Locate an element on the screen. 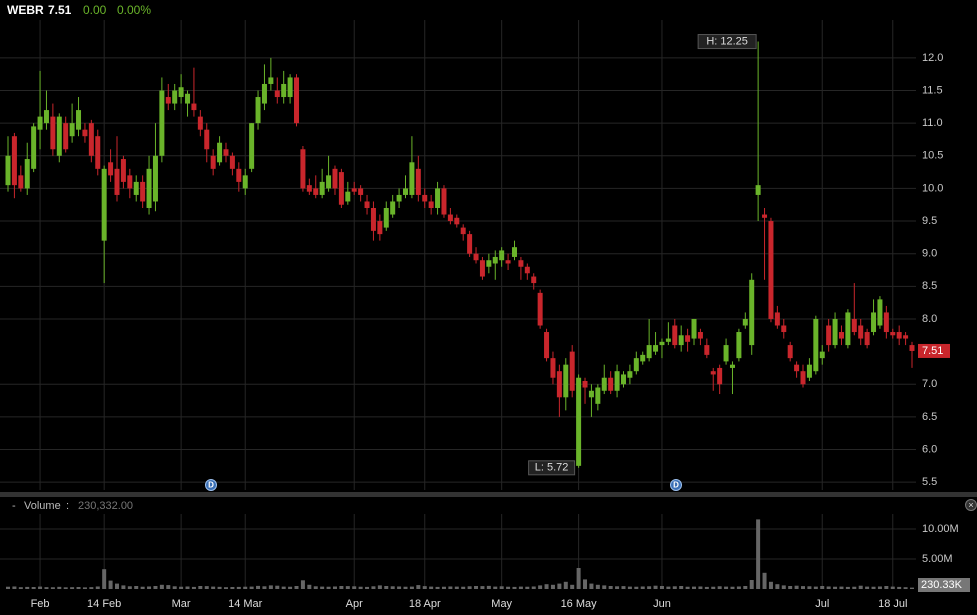 This screenshot has width=977, height=615. y-tick-label: 10.5 is located at coordinates (932, 156).